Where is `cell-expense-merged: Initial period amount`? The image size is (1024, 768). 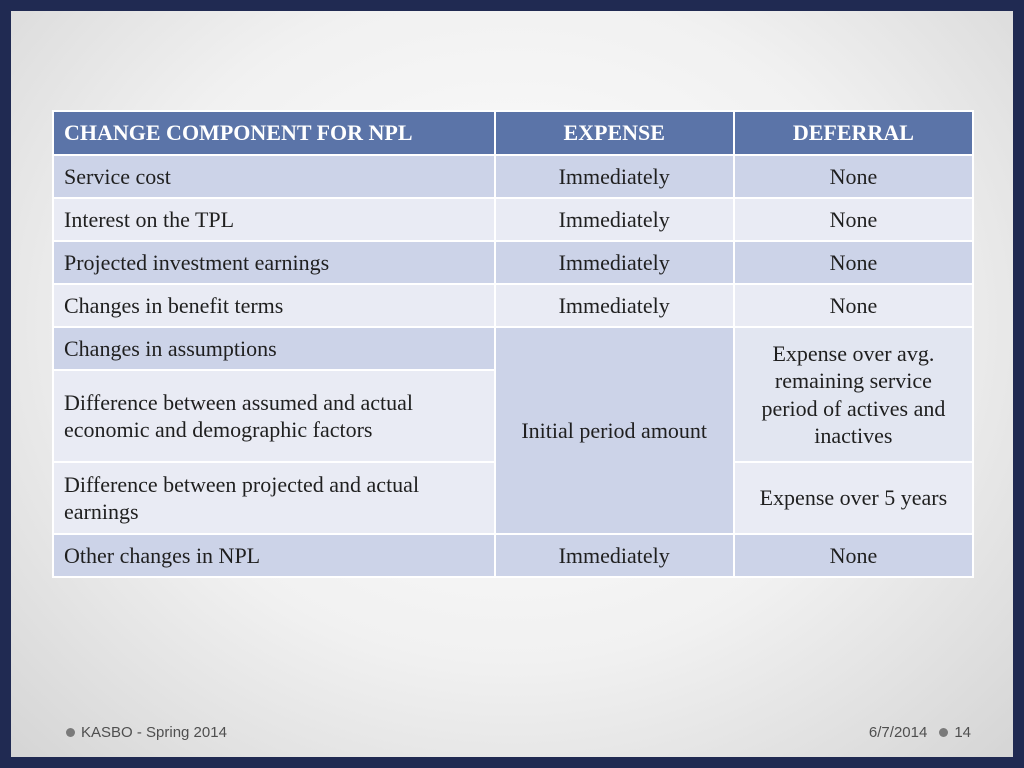 cell-expense-merged: Initial period amount is located at coordinates (614, 430).